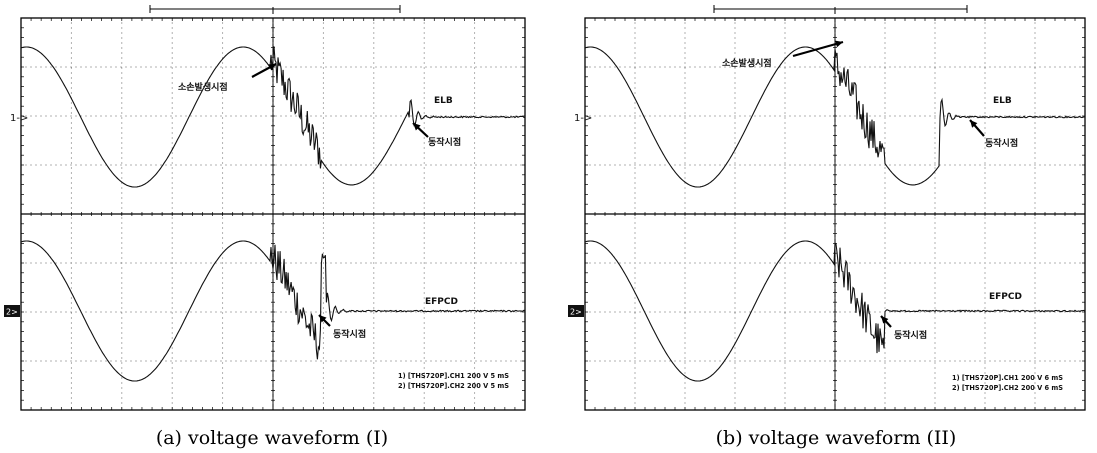  I want to click on figure-caption: (b) voltage waveform (II), so click(836, 438).